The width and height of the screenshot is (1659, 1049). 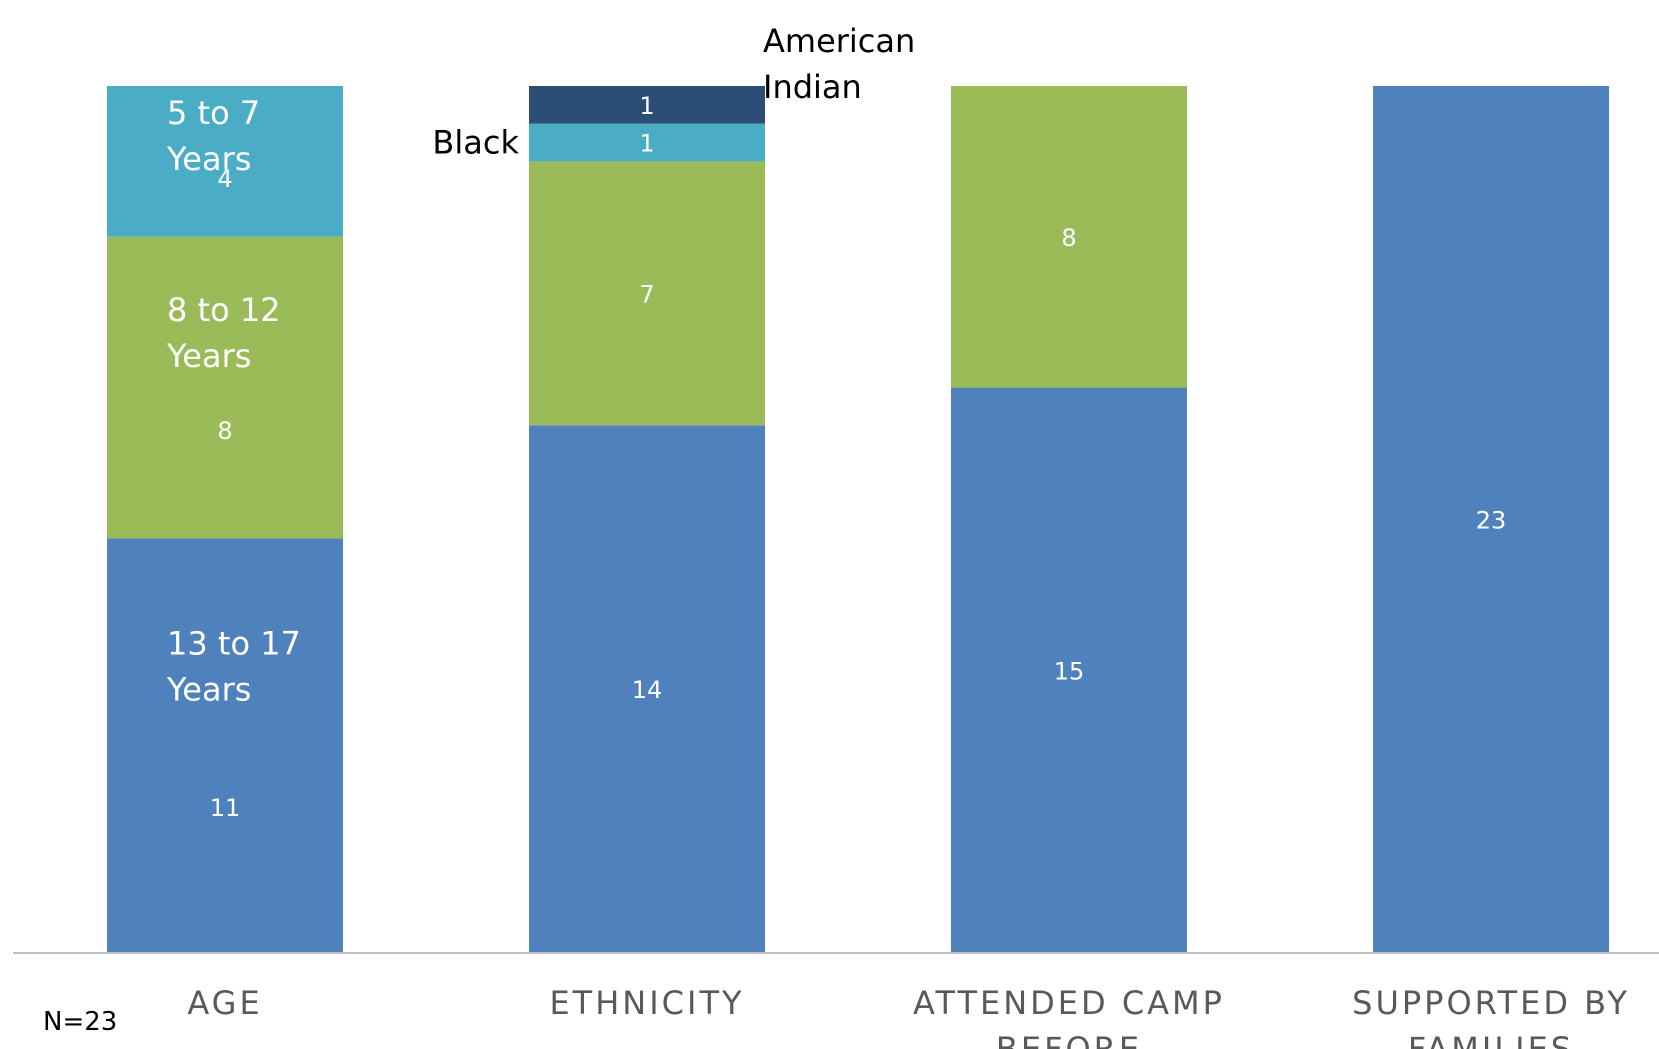 What do you see at coordinates (234, 643) in the screenshot?
I see `segment-label: 13 to 17` at bounding box center [234, 643].